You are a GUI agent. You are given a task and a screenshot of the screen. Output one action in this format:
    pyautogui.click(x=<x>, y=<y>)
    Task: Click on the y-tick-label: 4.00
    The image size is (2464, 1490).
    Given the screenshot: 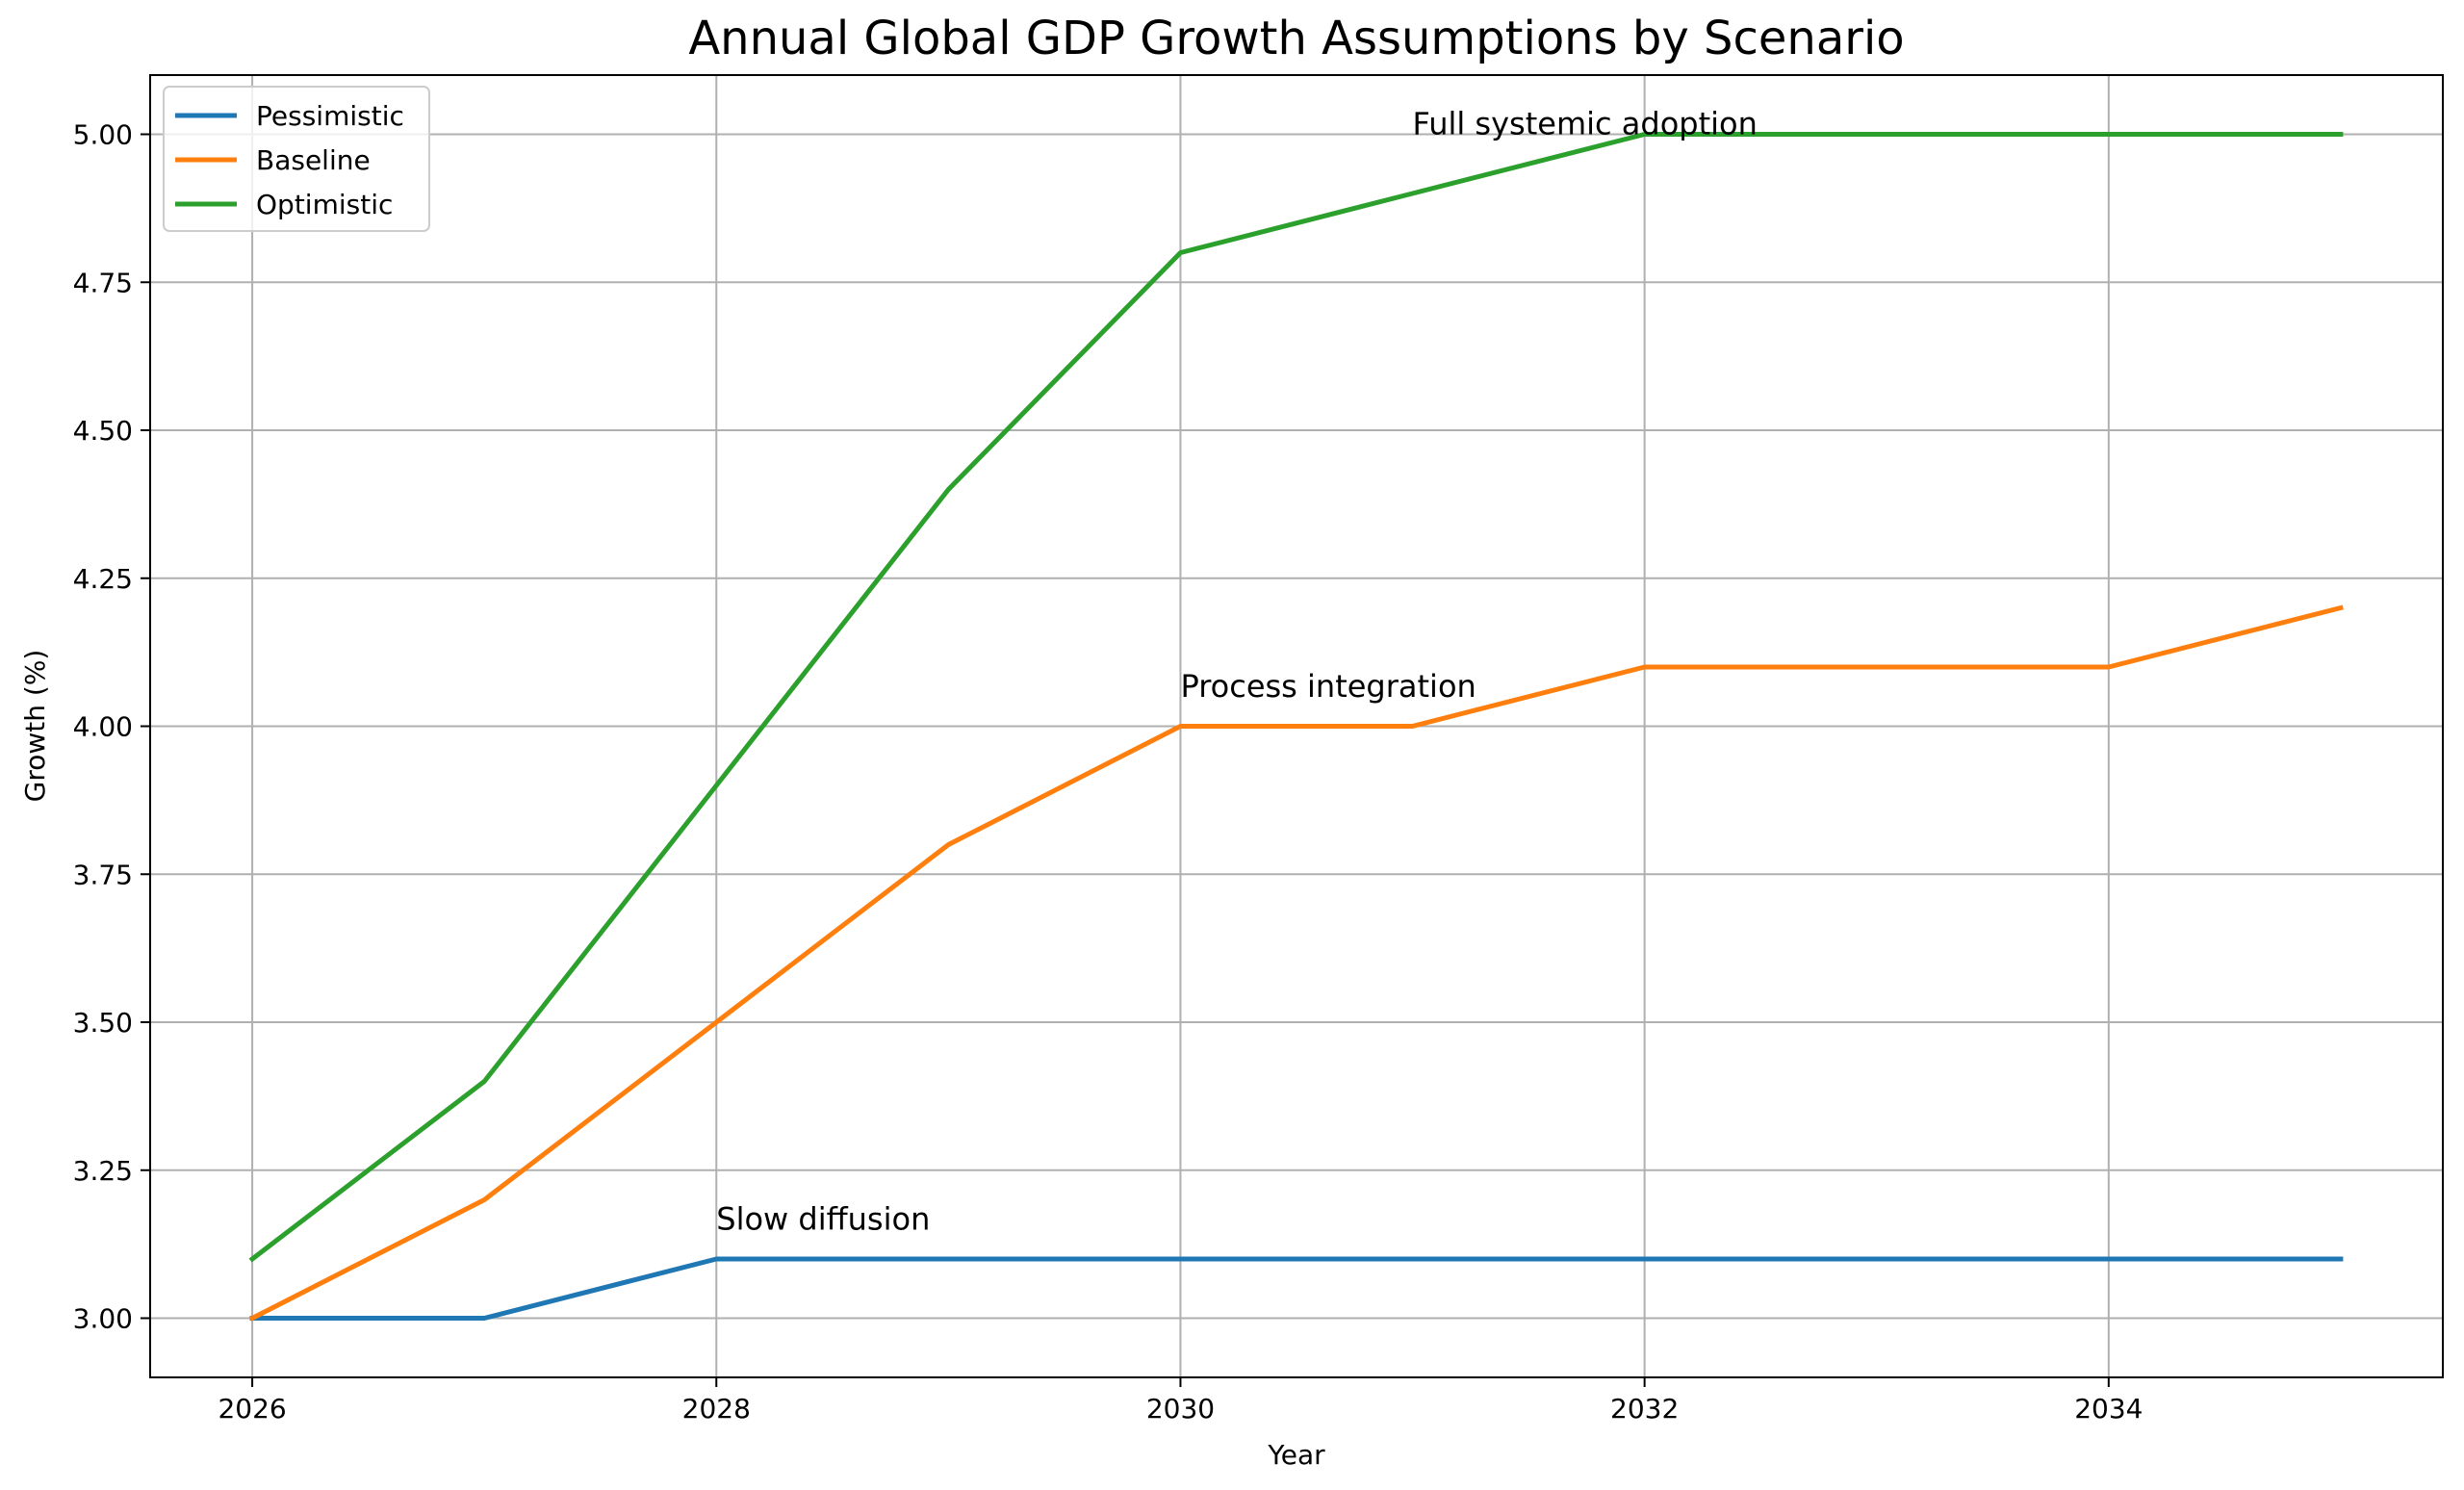 What is the action you would take?
    pyautogui.click(x=103, y=727)
    